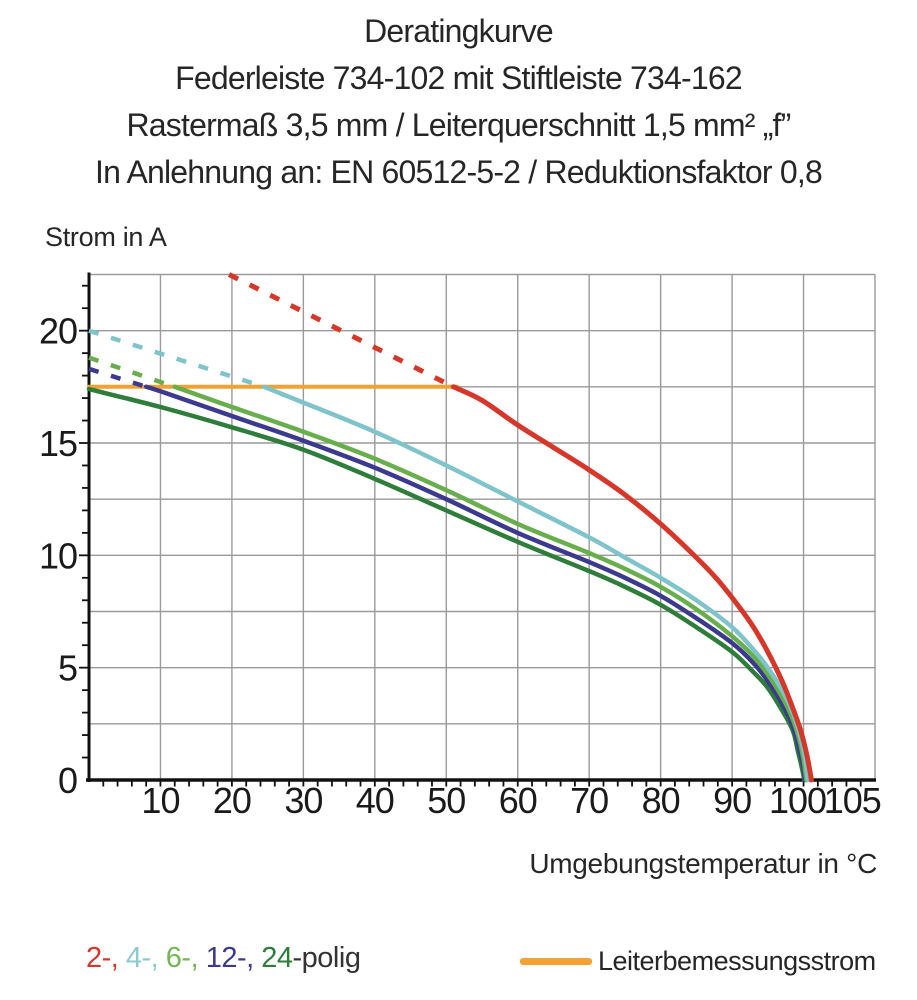  Describe the element at coordinates (446, 800) in the screenshot. I see `x-tick-label: 50` at that location.